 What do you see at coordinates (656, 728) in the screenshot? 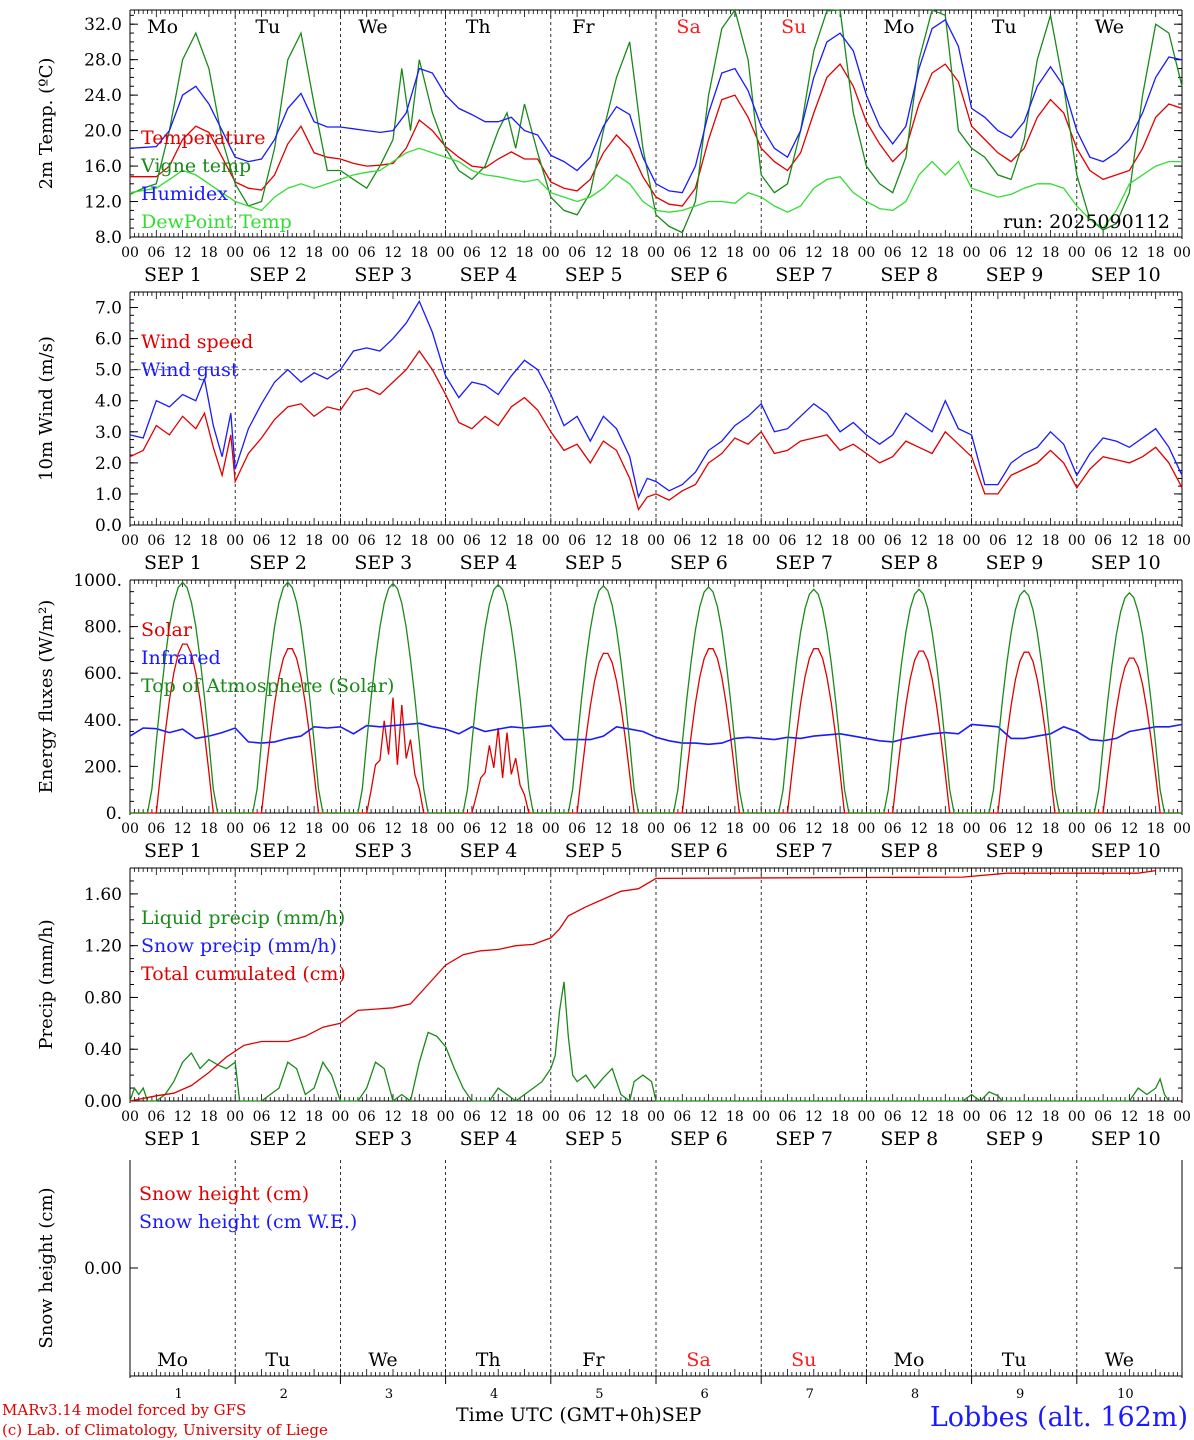
I see `series-line-solar` at bounding box center [656, 728].